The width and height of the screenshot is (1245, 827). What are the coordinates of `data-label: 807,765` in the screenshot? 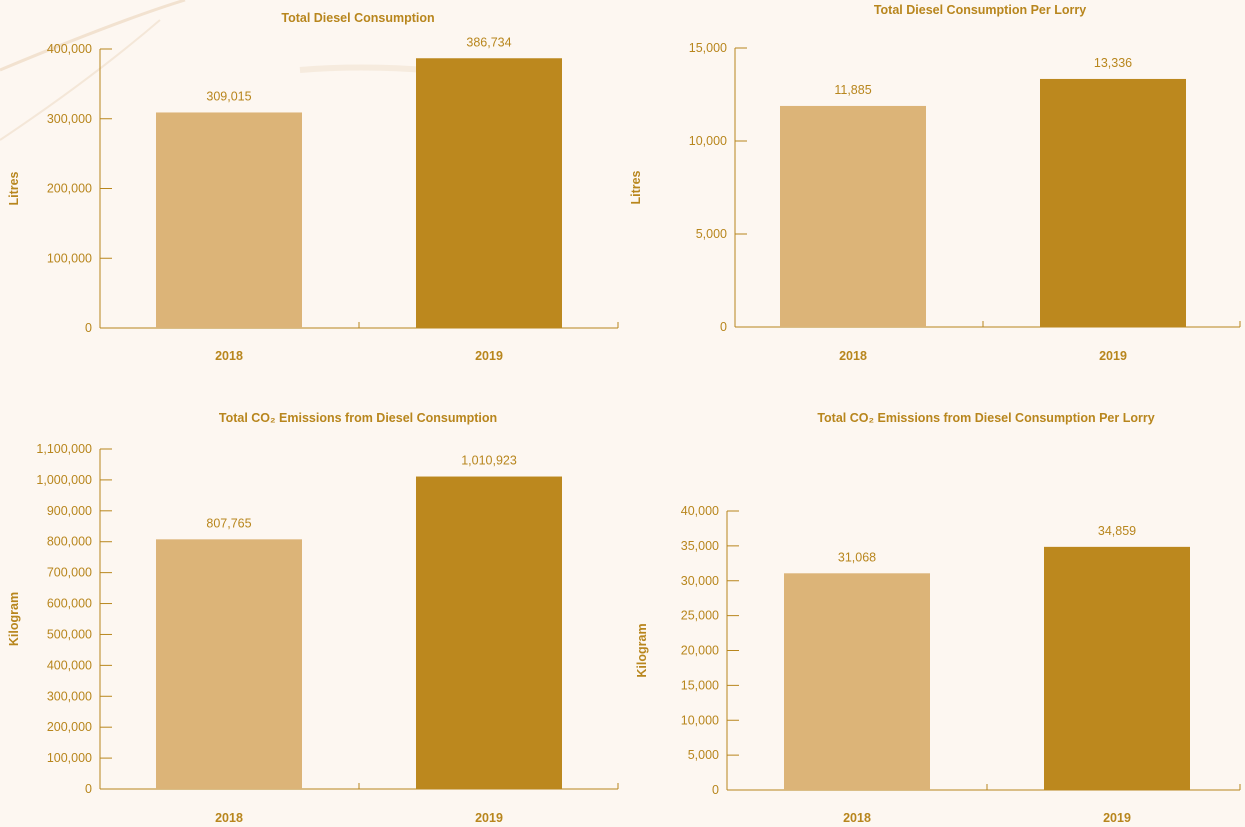 It's located at (228, 523).